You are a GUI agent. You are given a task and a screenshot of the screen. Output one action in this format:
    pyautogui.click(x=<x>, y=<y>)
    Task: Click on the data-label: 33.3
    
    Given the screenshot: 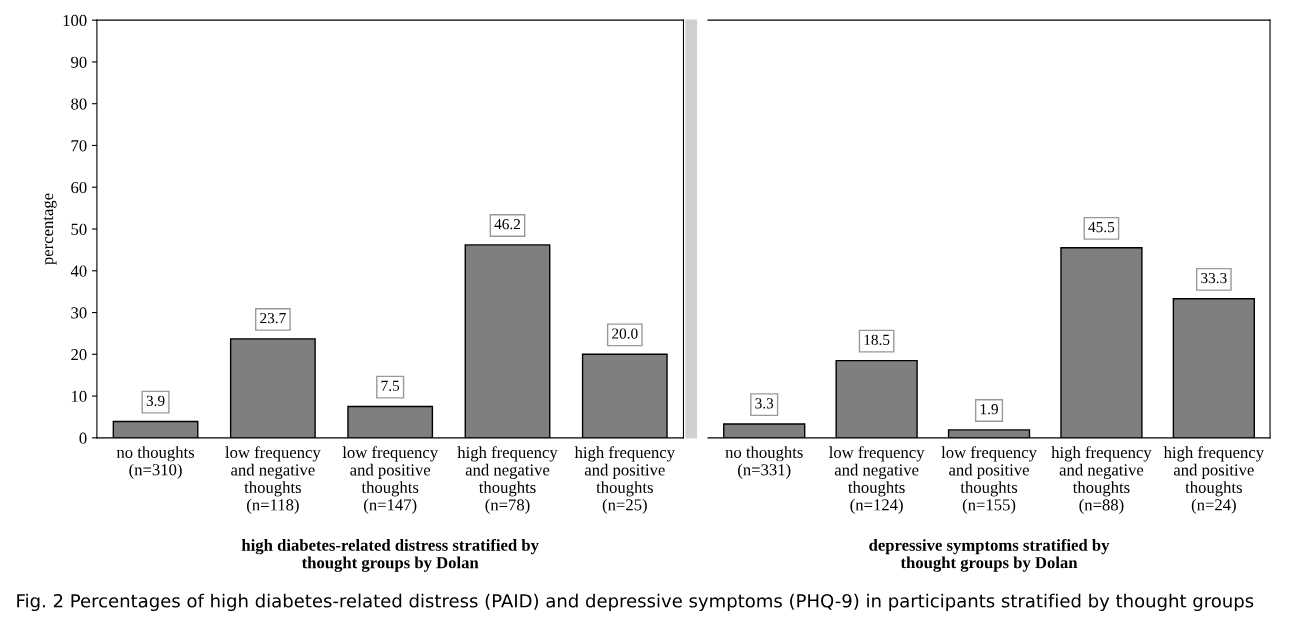 What is the action you would take?
    pyautogui.click(x=1214, y=278)
    